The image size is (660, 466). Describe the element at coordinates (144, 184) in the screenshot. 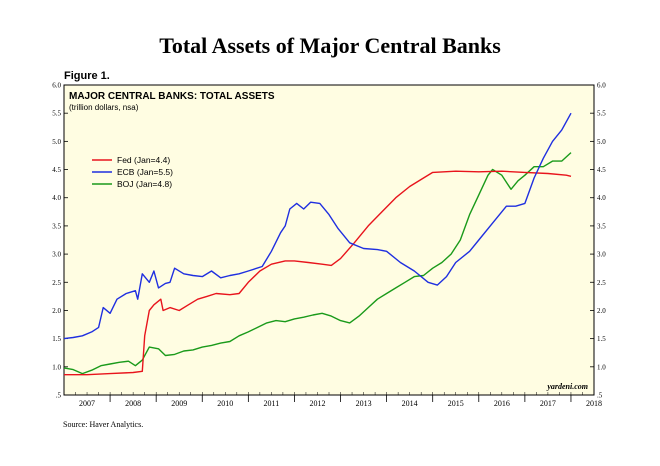

I see `legend-label-boj: BOJ (Jan=4.8)` at that location.